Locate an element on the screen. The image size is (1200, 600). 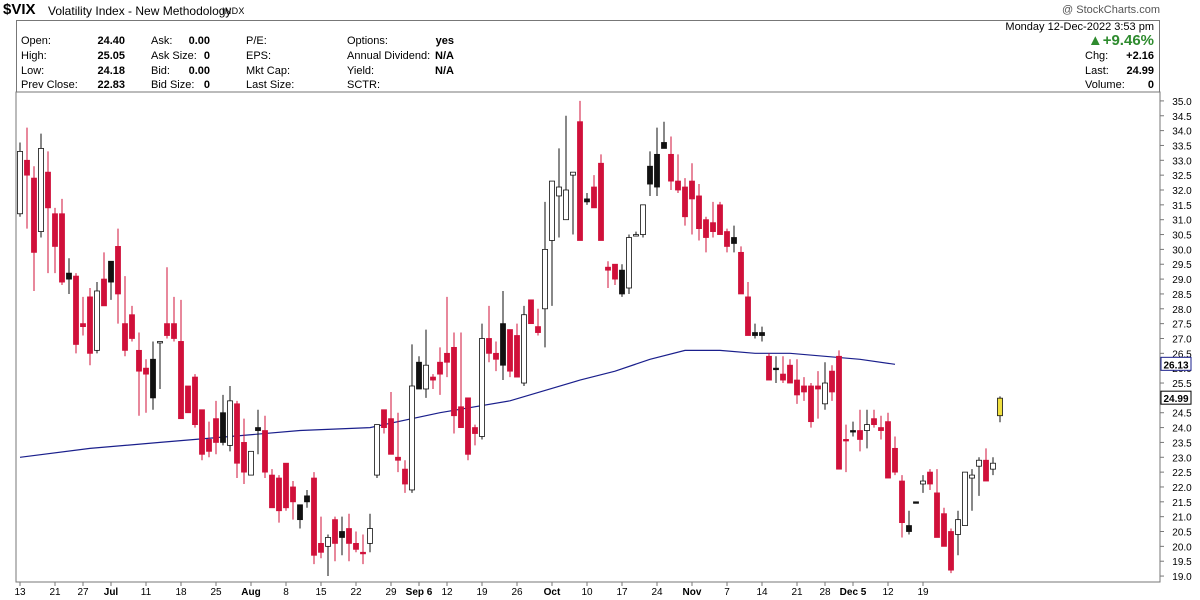
x-tick-label: Oct is located at coordinates (552, 592).